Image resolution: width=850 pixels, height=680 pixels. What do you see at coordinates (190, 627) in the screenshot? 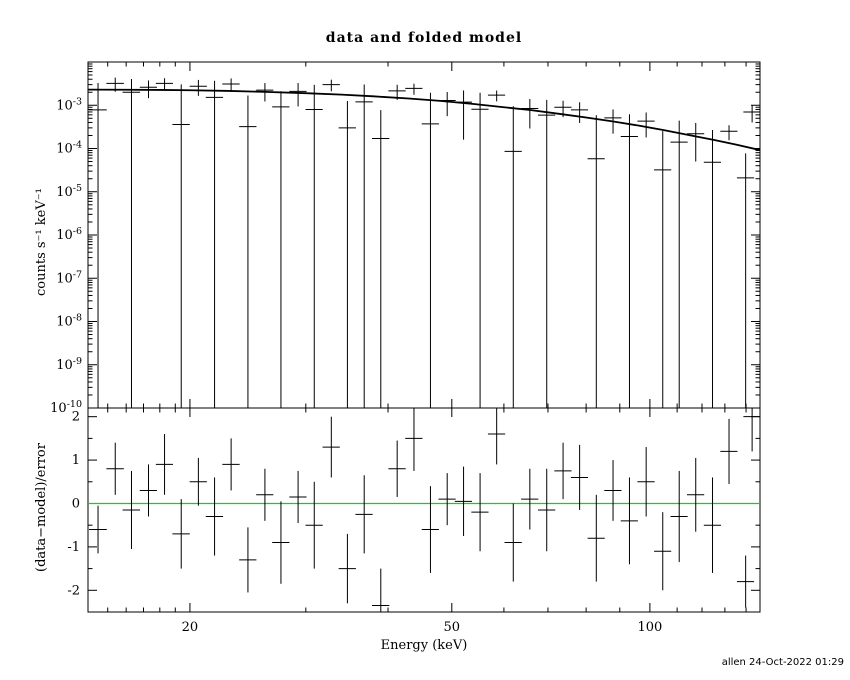
I see `svg-text: 20` at bounding box center [190, 627].